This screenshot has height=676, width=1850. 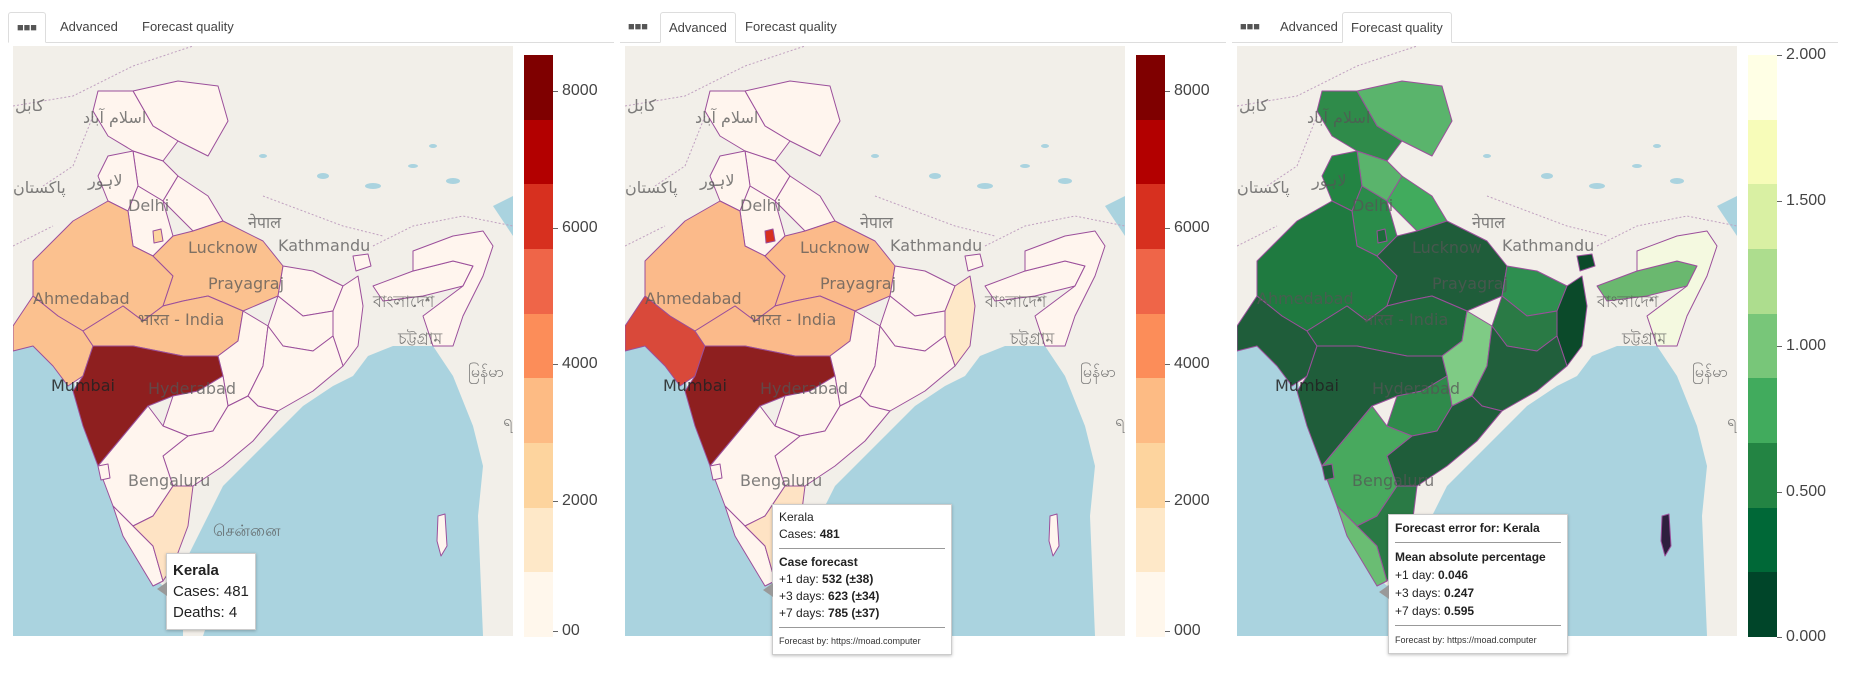 What do you see at coordinates (1098, 371) in the screenshot?
I see `map-label-myanmar: မြန်မာ` at bounding box center [1098, 371].